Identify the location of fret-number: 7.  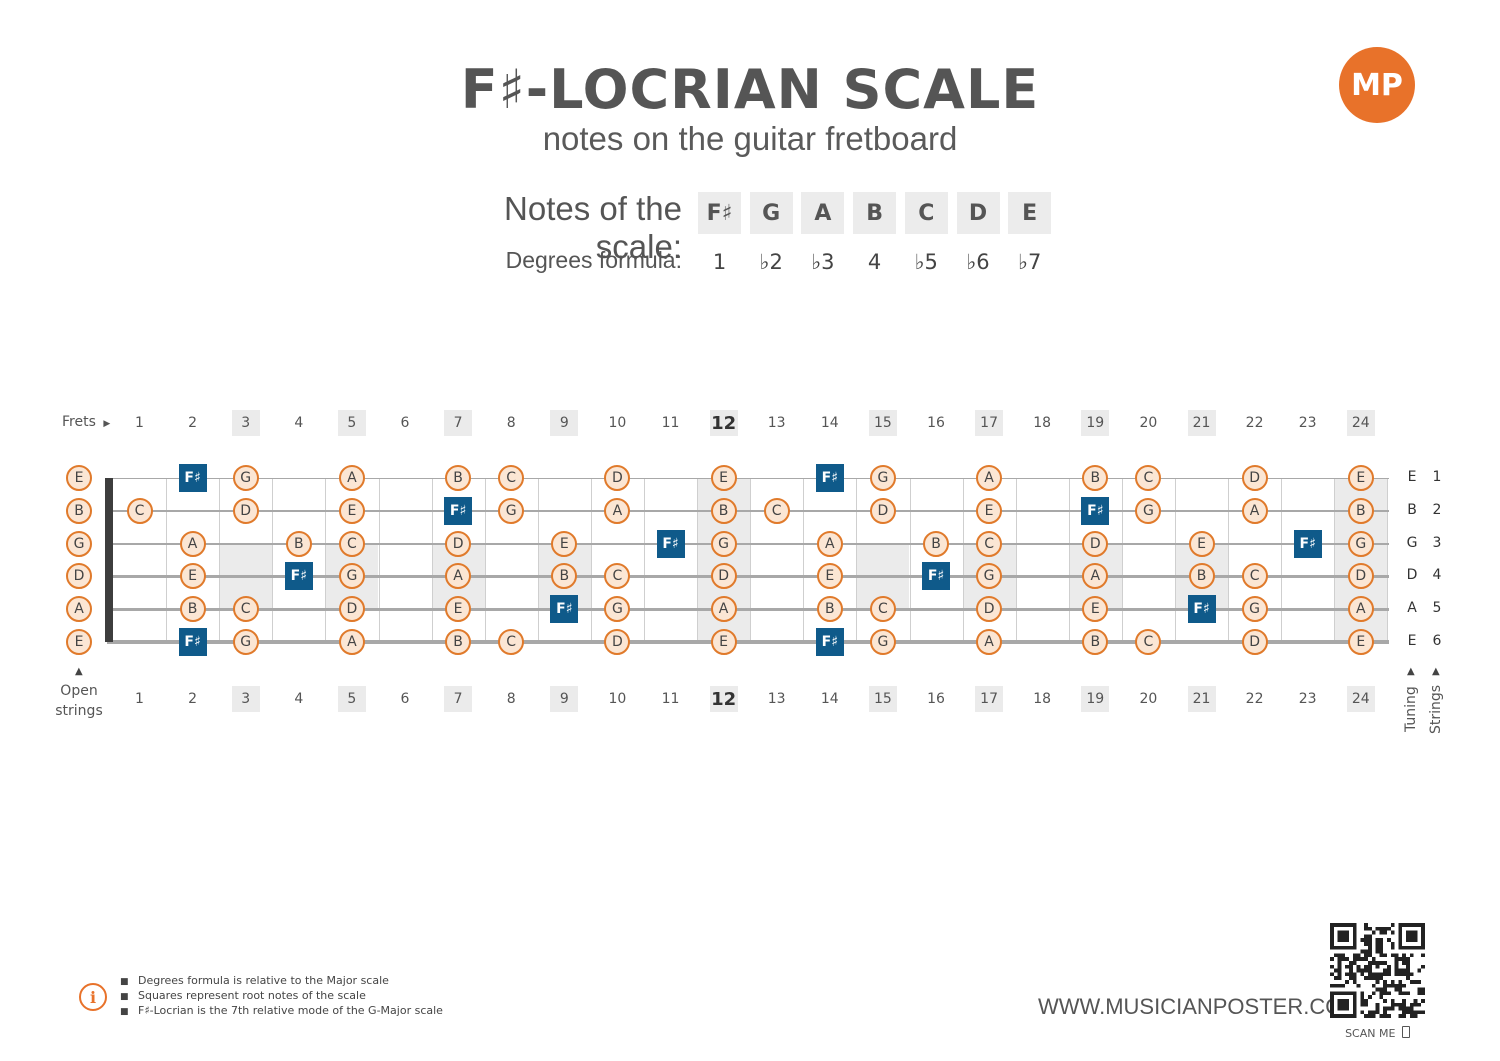
(458, 423).